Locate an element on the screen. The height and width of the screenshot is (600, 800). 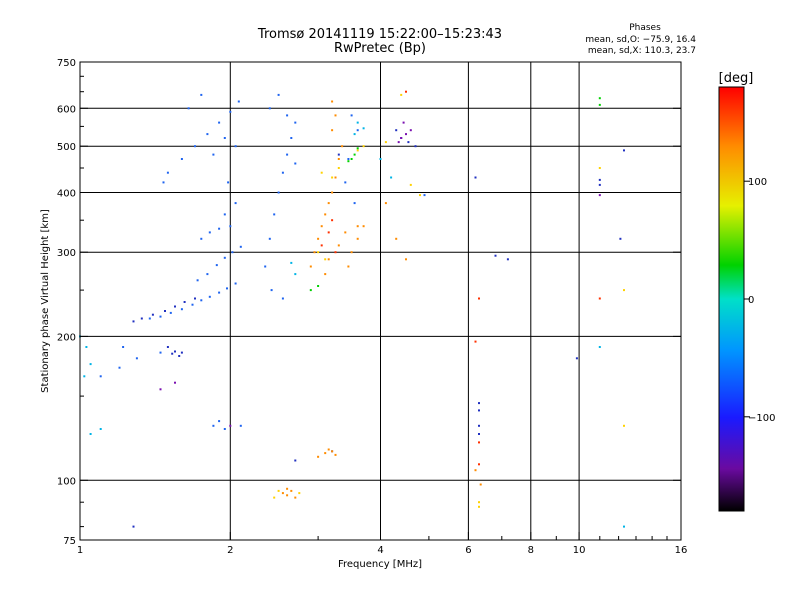
y-tick-label: 400 is located at coordinates (66, 194).